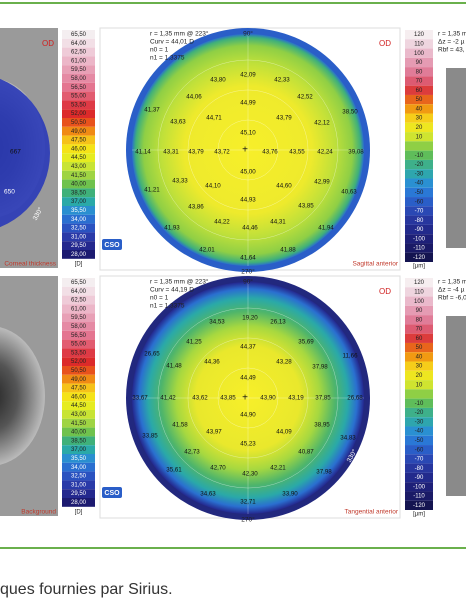 The width and height of the screenshot is (466, 600). Describe the element at coordinates (284, 432) in the screenshot. I see `reading: 44,09` at that location.